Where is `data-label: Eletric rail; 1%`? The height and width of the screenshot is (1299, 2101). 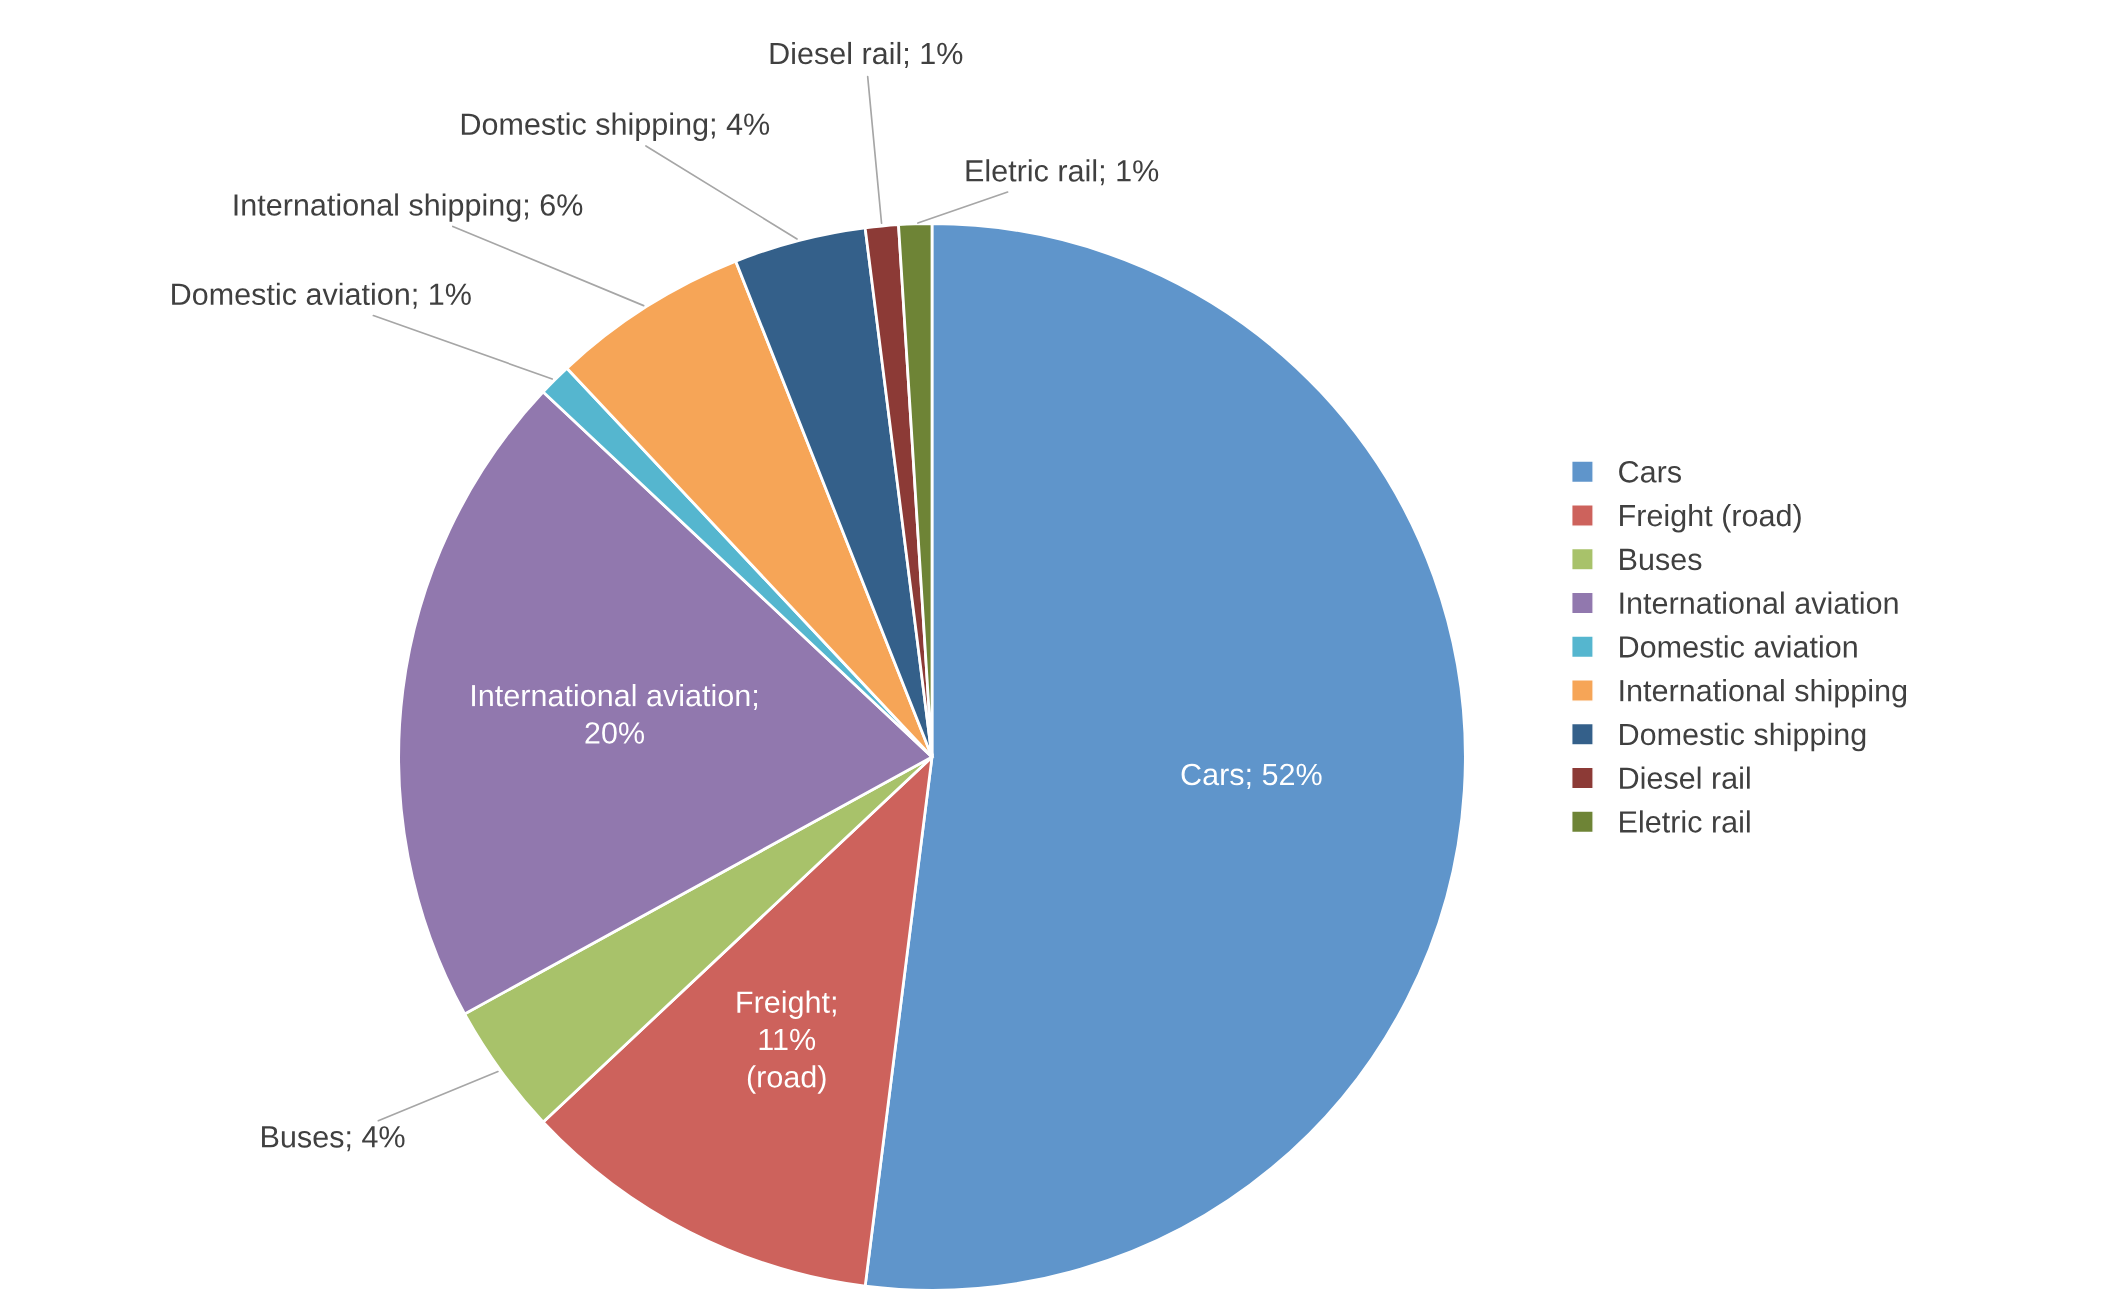
data-label: Eletric rail; 1% is located at coordinates (1062, 172).